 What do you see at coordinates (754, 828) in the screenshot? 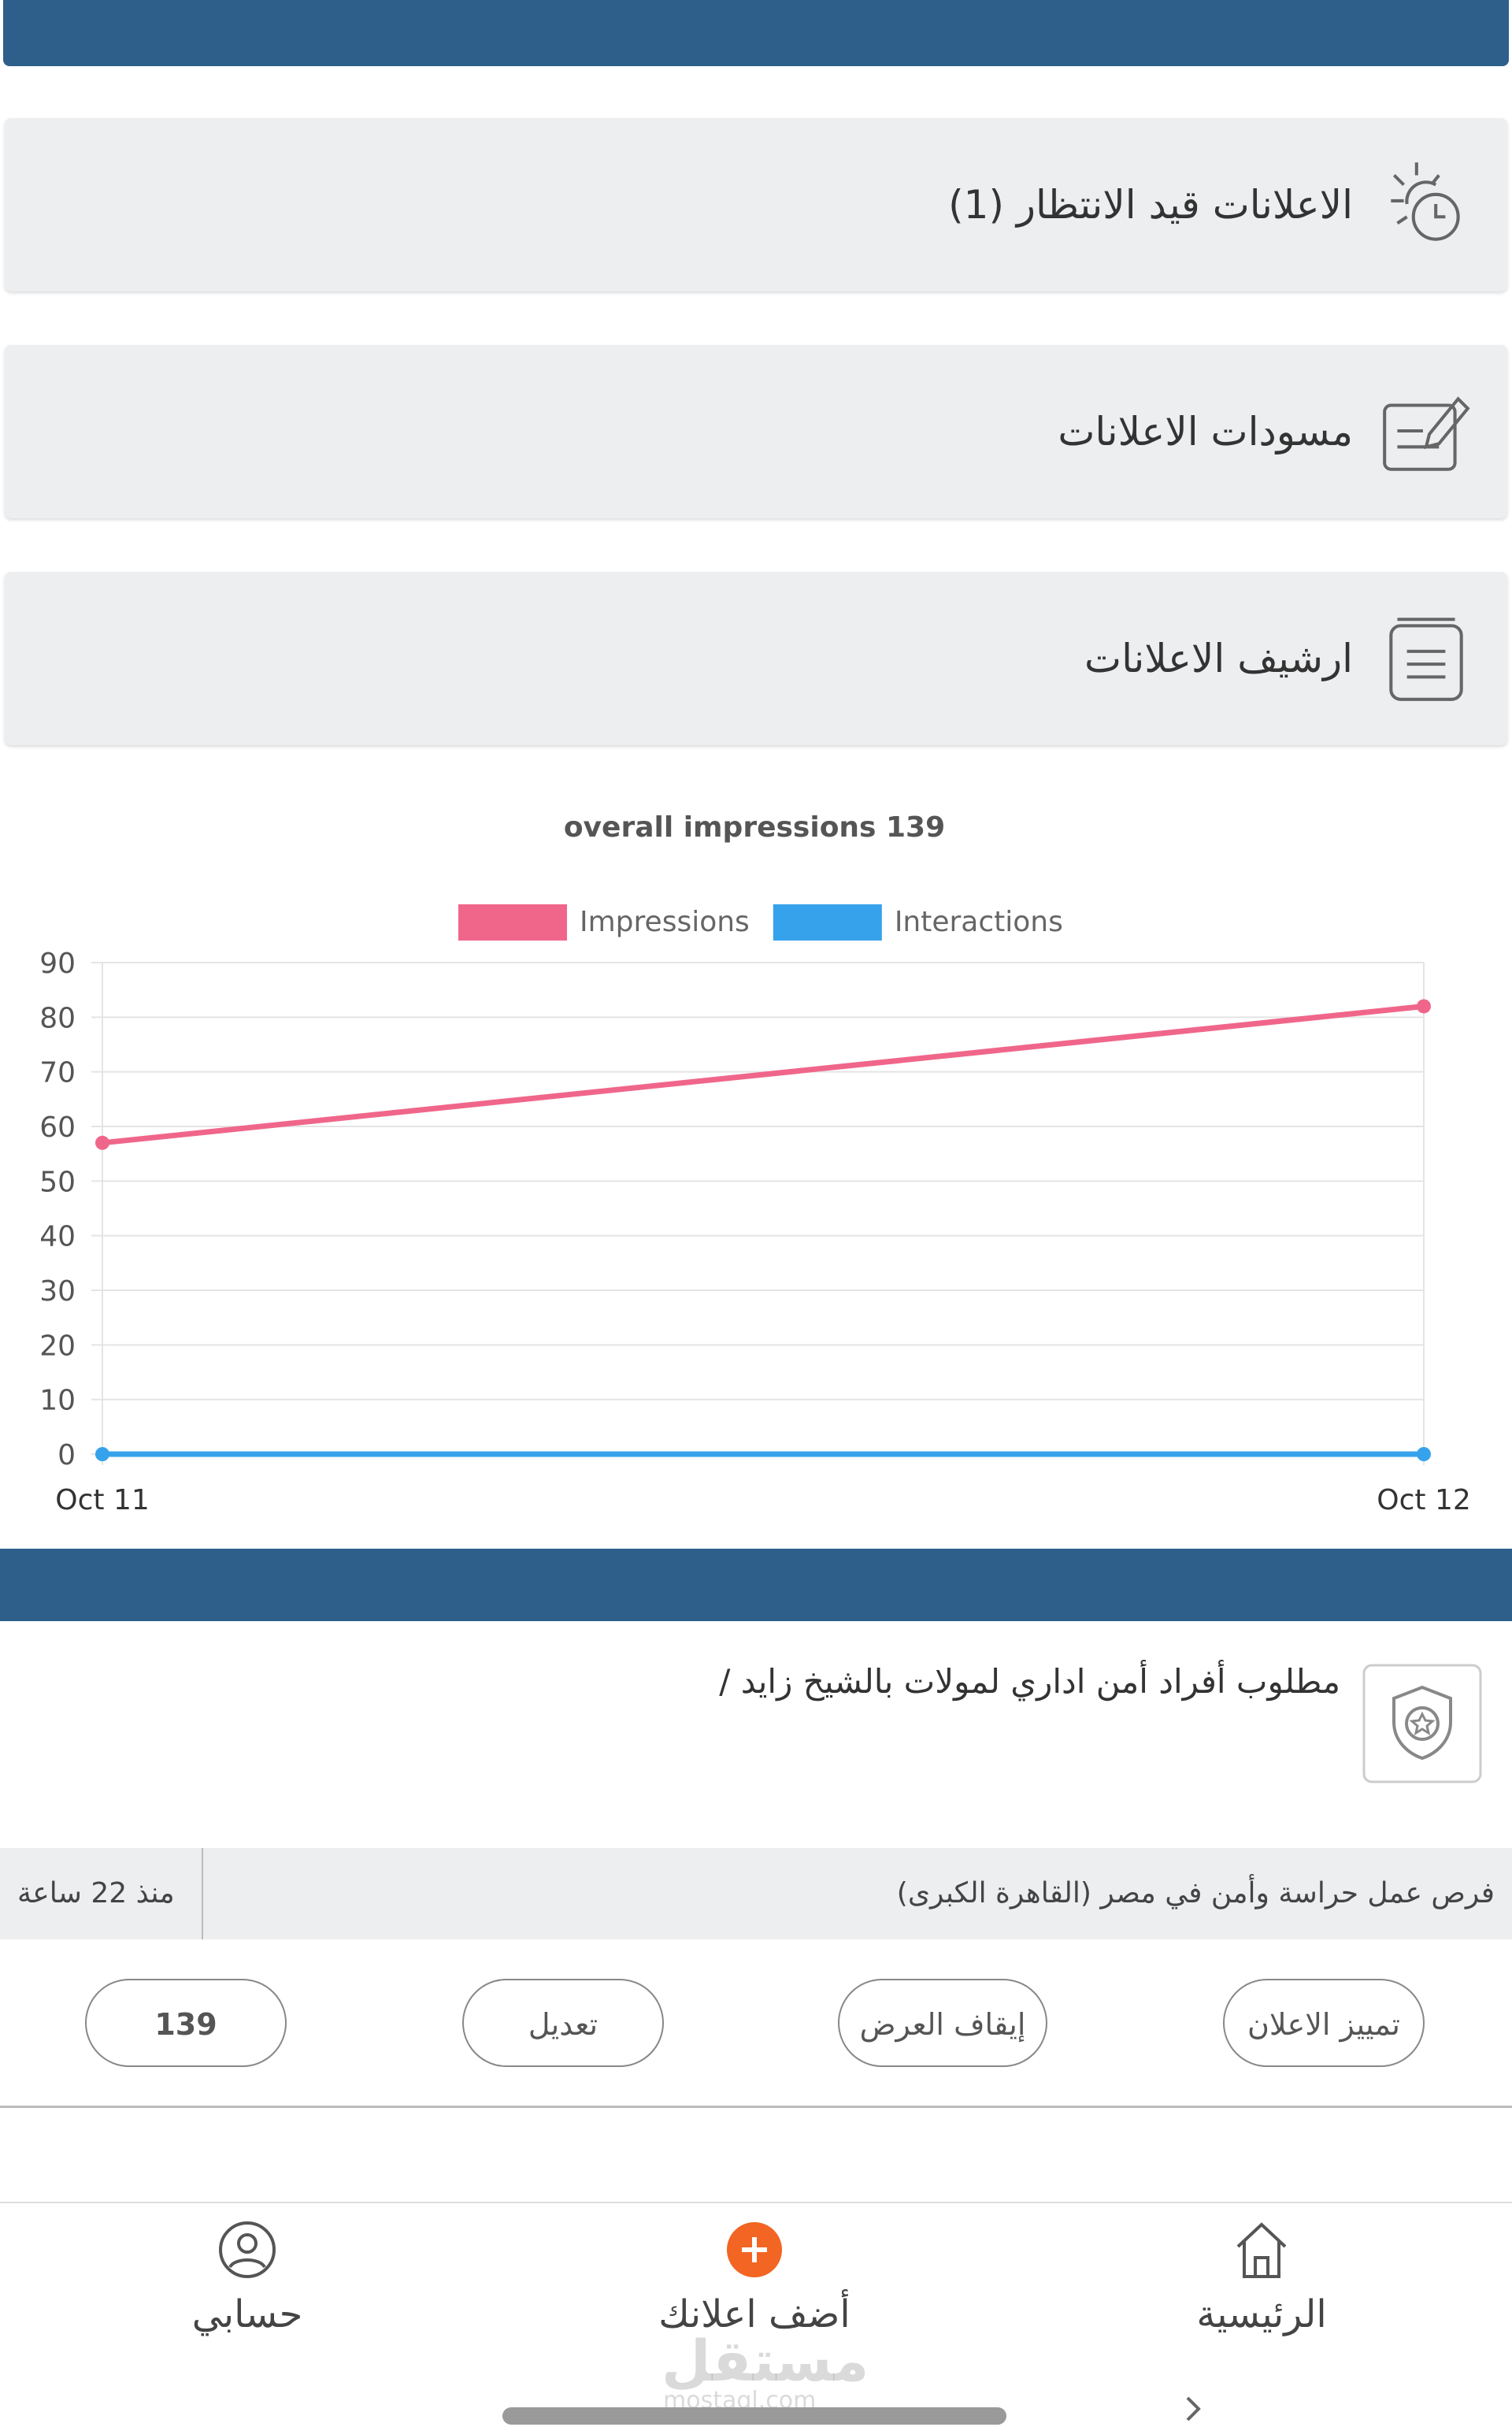
I see `chart-title: overall impressions 139` at bounding box center [754, 828].